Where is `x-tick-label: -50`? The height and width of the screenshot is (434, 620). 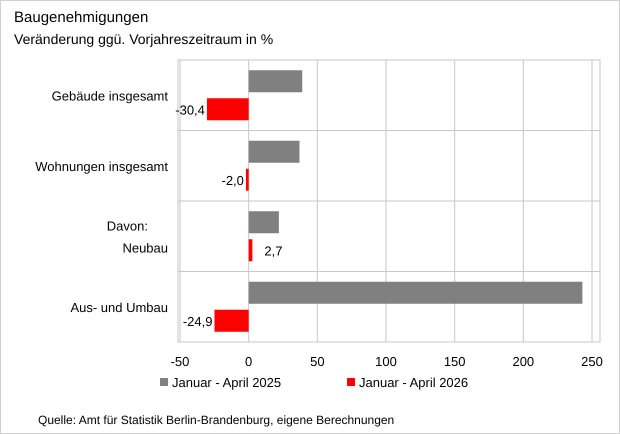
x-tick-label: -50 is located at coordinates (180, 361).